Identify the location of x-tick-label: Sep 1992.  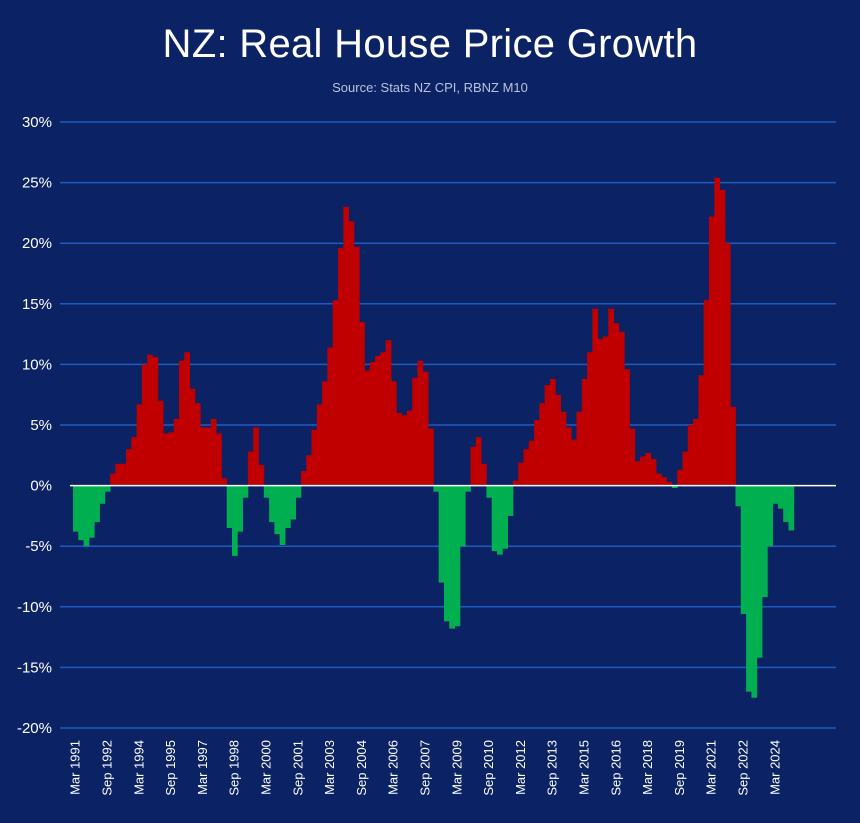
(106, 768).